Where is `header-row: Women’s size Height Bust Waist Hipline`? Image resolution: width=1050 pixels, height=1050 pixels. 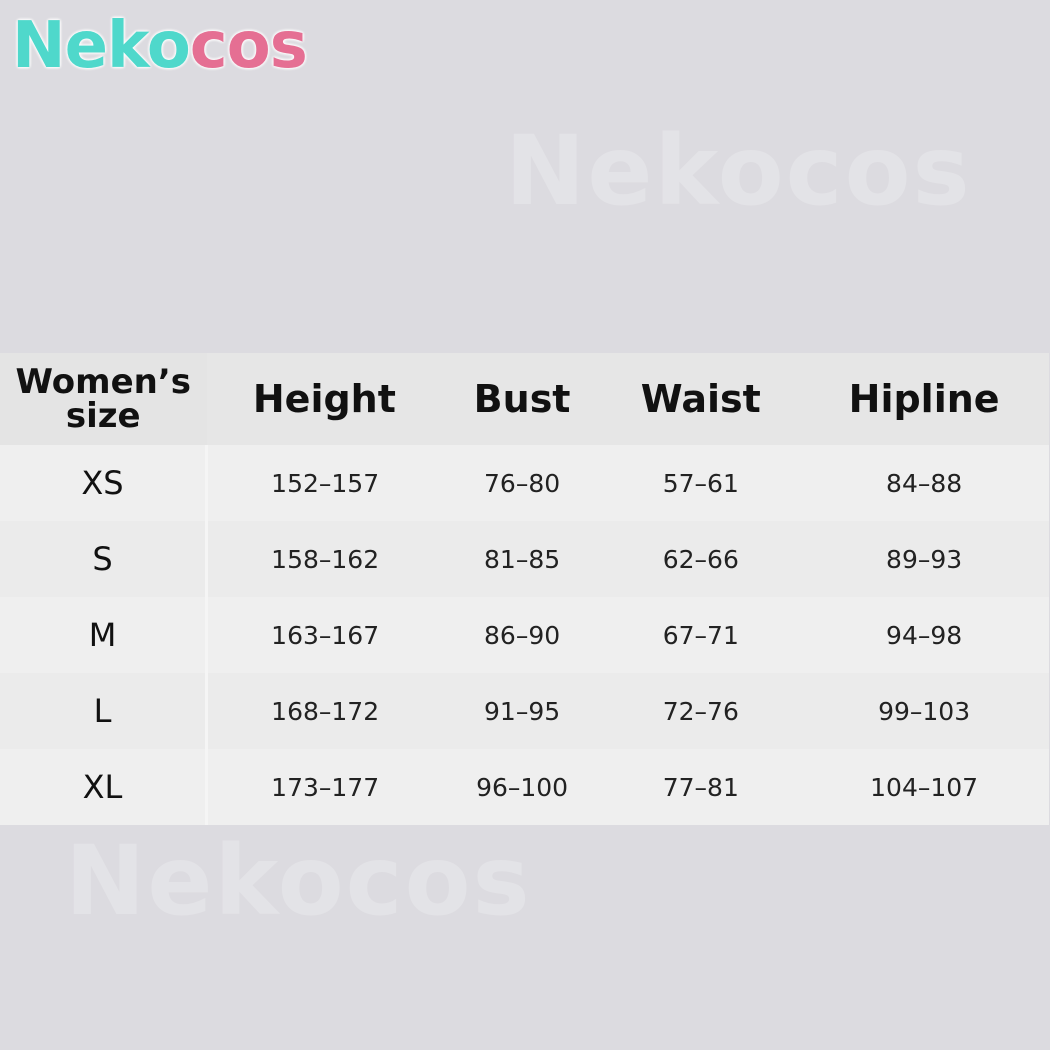 header-row: Women’s size Height Bust Waist Hipline is located at coordinates (524, 399).